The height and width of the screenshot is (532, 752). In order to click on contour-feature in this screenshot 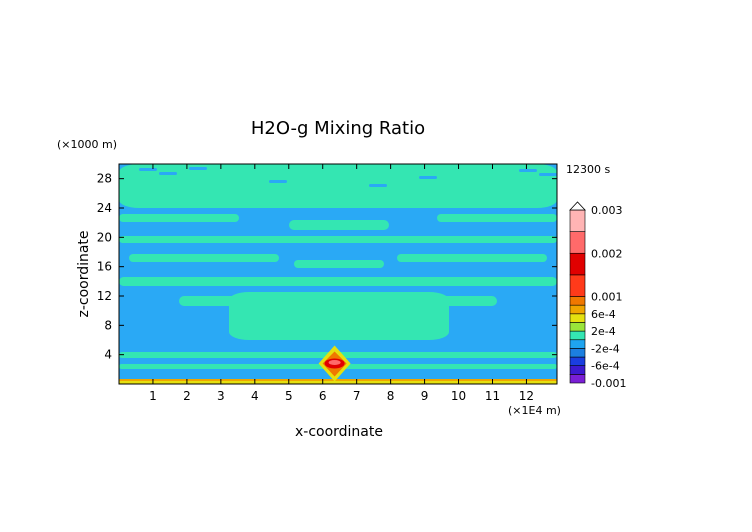, I will do `click(334, 363)`.